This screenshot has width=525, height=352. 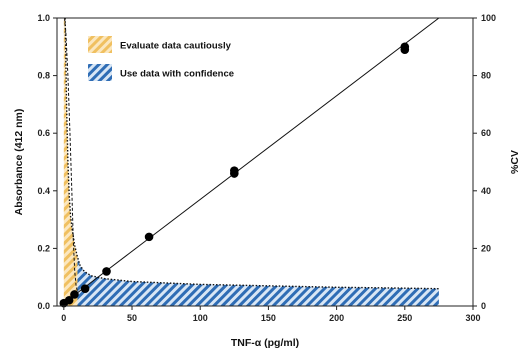 What do you see at coordinates (486, 76) in the screenshot?
I see `y2-tick-label: 80` at bounding box center [486, 76].